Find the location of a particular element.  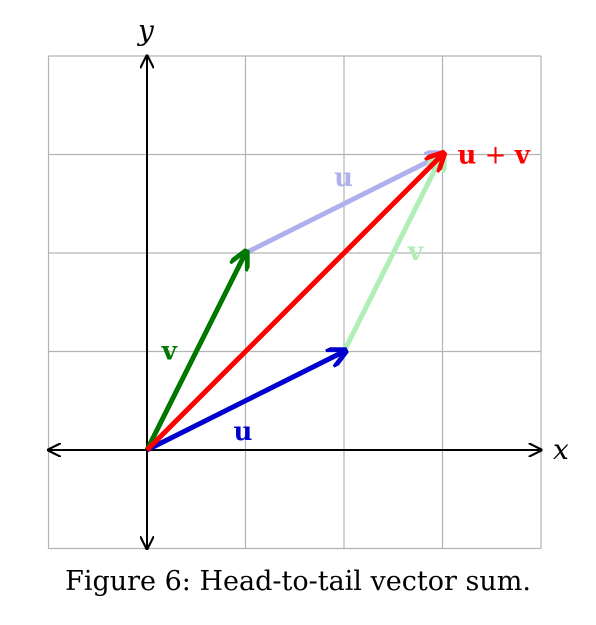

y-axis-label: y is located at coordinates (145, 30).